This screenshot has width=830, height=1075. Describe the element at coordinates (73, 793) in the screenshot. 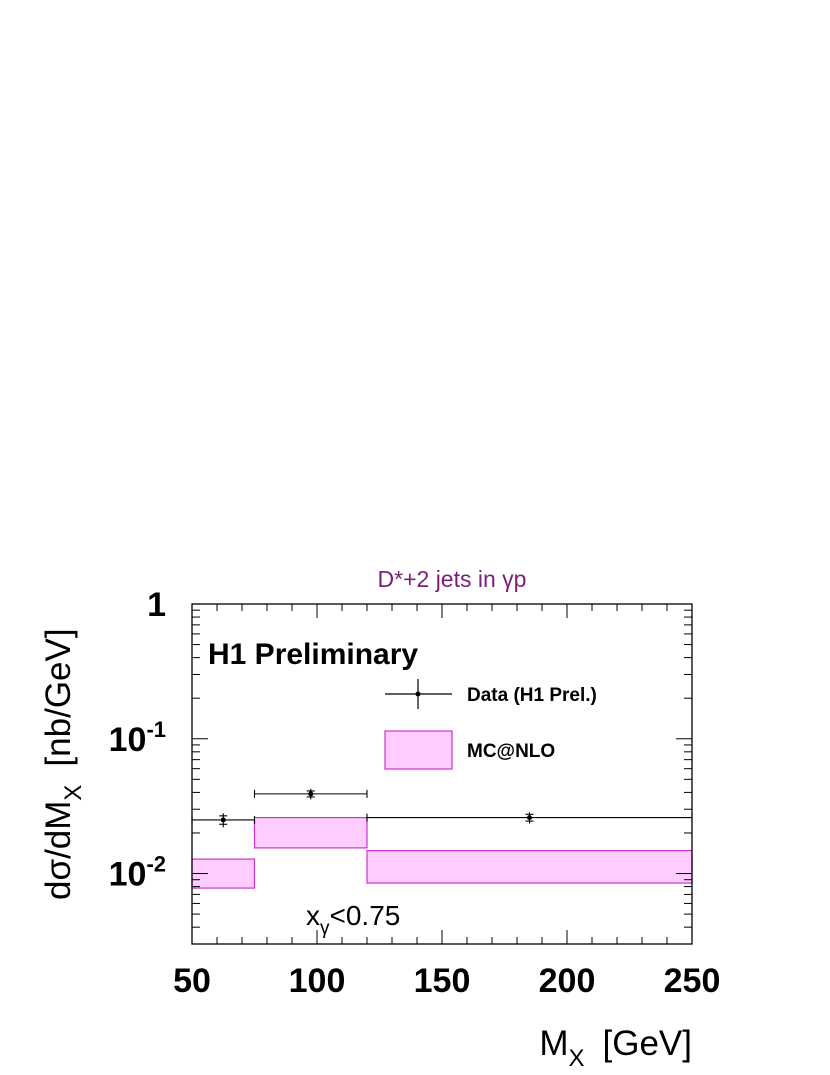

I see `y-axis-title-sub: X` at that location.